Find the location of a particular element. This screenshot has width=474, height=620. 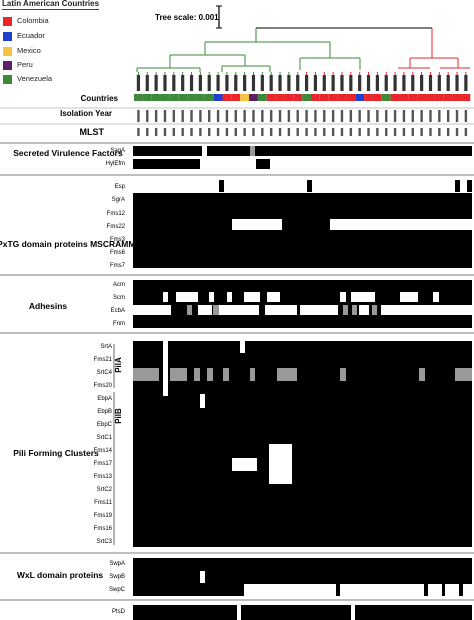

gene-label-fms6: Fms6 is located at coordinates (118, 253).